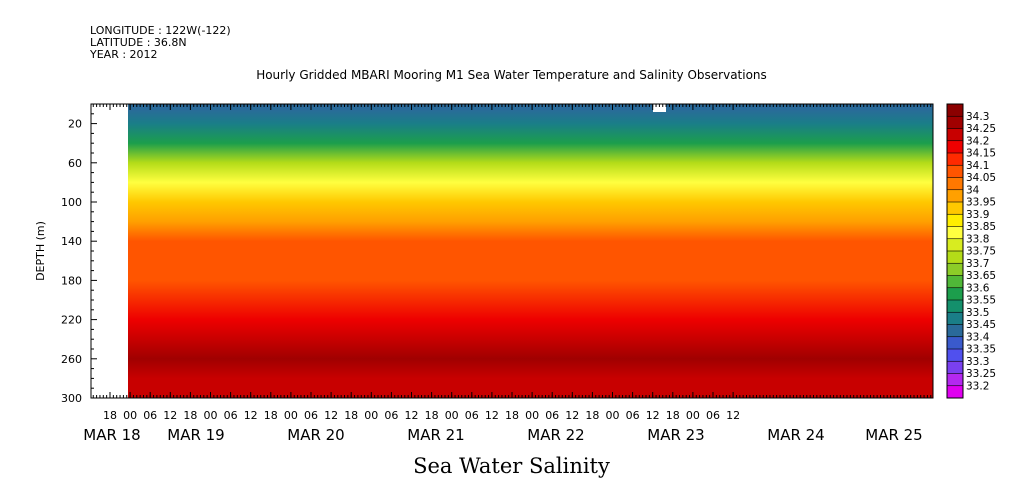  Describe the element at coordinates (555, 435) in the screenshot. I see `x-date-label: MAR 22` at that location.